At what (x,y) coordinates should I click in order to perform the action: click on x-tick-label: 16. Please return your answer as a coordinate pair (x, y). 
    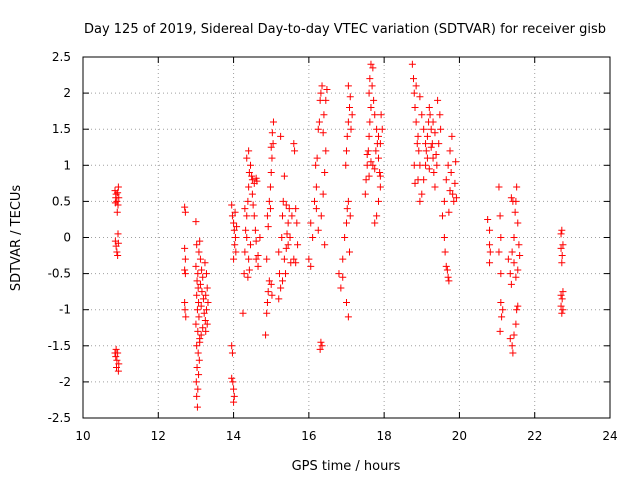
    Looking at the image, I should click on (308, 436).